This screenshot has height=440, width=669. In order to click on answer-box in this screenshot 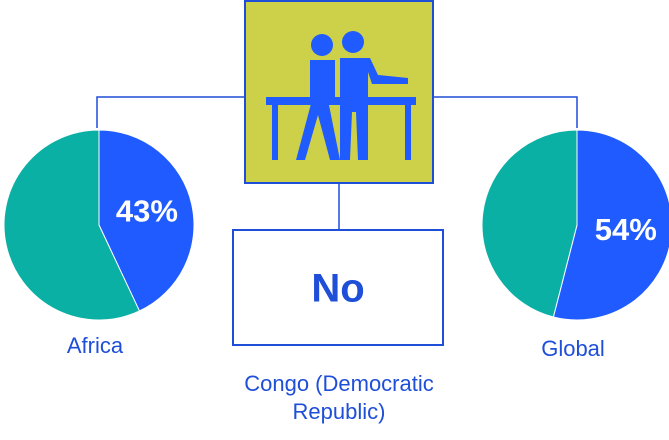, I will do `click(338, 287)`.